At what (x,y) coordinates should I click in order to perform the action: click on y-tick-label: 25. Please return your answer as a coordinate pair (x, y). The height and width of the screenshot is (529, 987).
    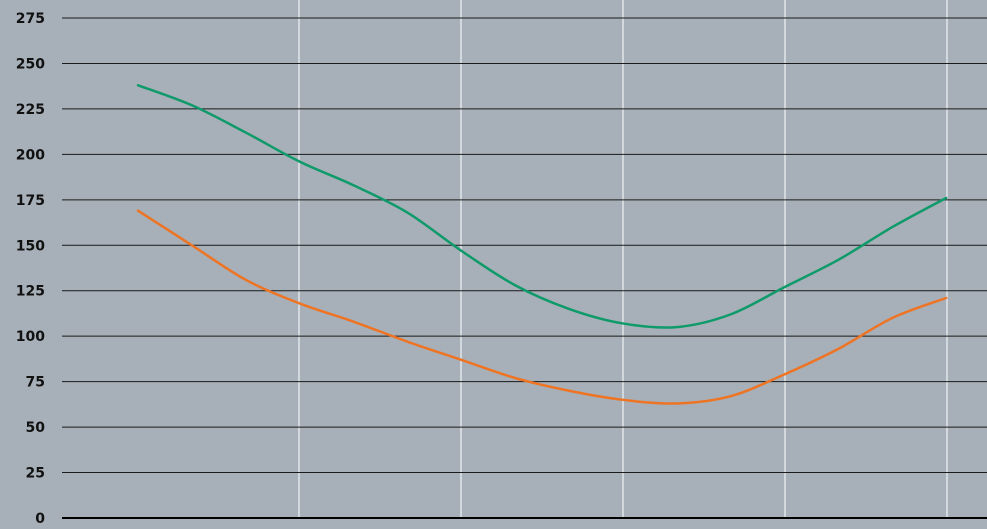
    Looking at the image, I should click on (35, 474).